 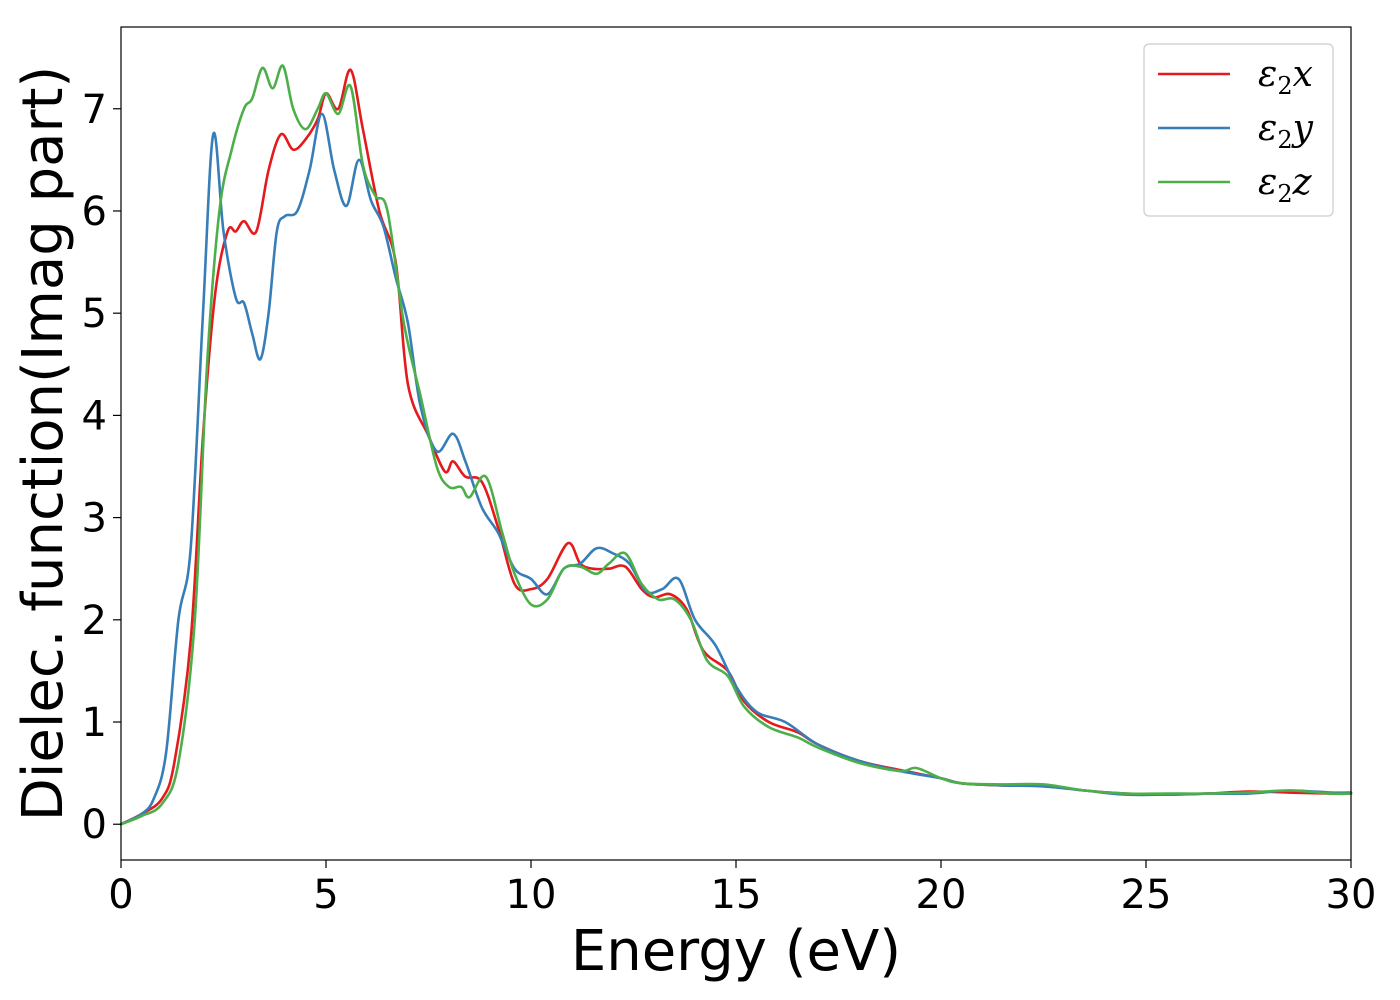 I want to click on x-tick-label: 25, so click(x=1146, y=895).